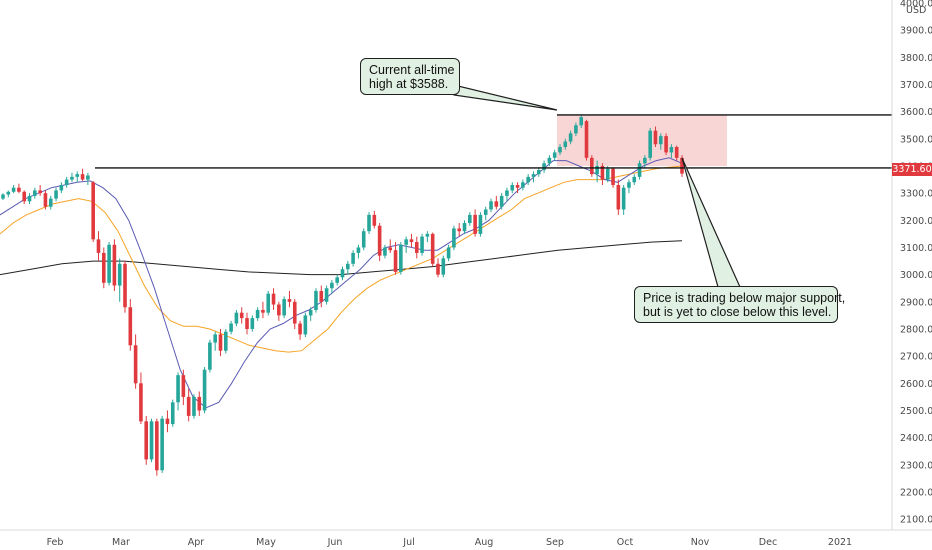 This screenshot has height=550, width=932. What do you see at coordinates (121, 542) in the screenshot?
I see `x-tick-label: Mar` at bounding box center [121, 542].